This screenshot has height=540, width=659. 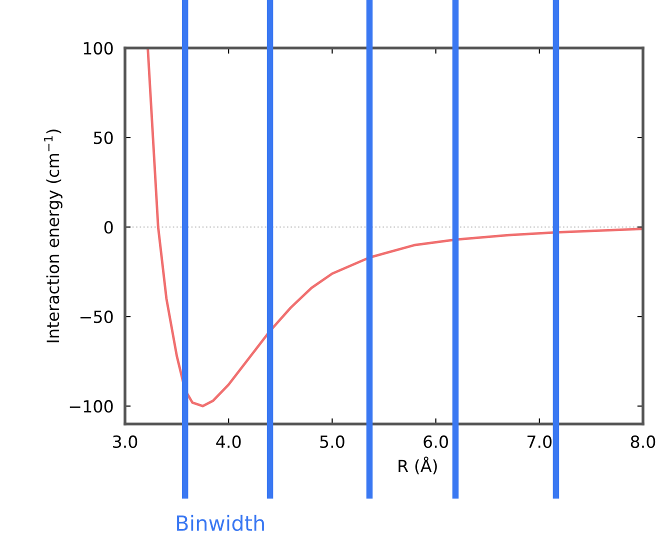 What do you see at coordinates (91, 406) in the screenshot?
I see `y-tick-label: −100` at bounding box center [91, 406].